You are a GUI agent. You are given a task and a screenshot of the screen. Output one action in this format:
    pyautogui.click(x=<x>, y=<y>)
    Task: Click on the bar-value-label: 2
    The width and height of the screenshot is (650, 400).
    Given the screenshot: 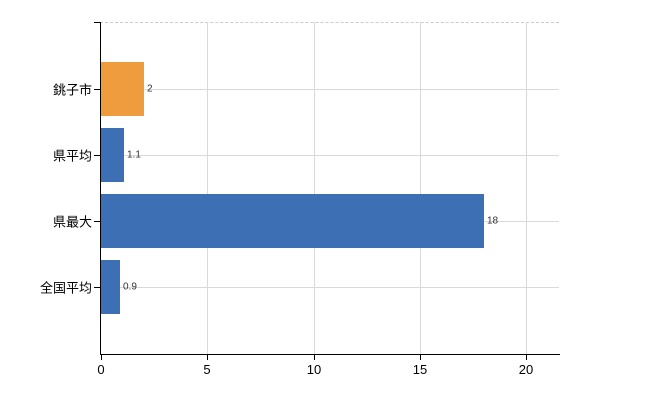 What is the action you would take?
    pyautogui.click(x=150, y=89)
    